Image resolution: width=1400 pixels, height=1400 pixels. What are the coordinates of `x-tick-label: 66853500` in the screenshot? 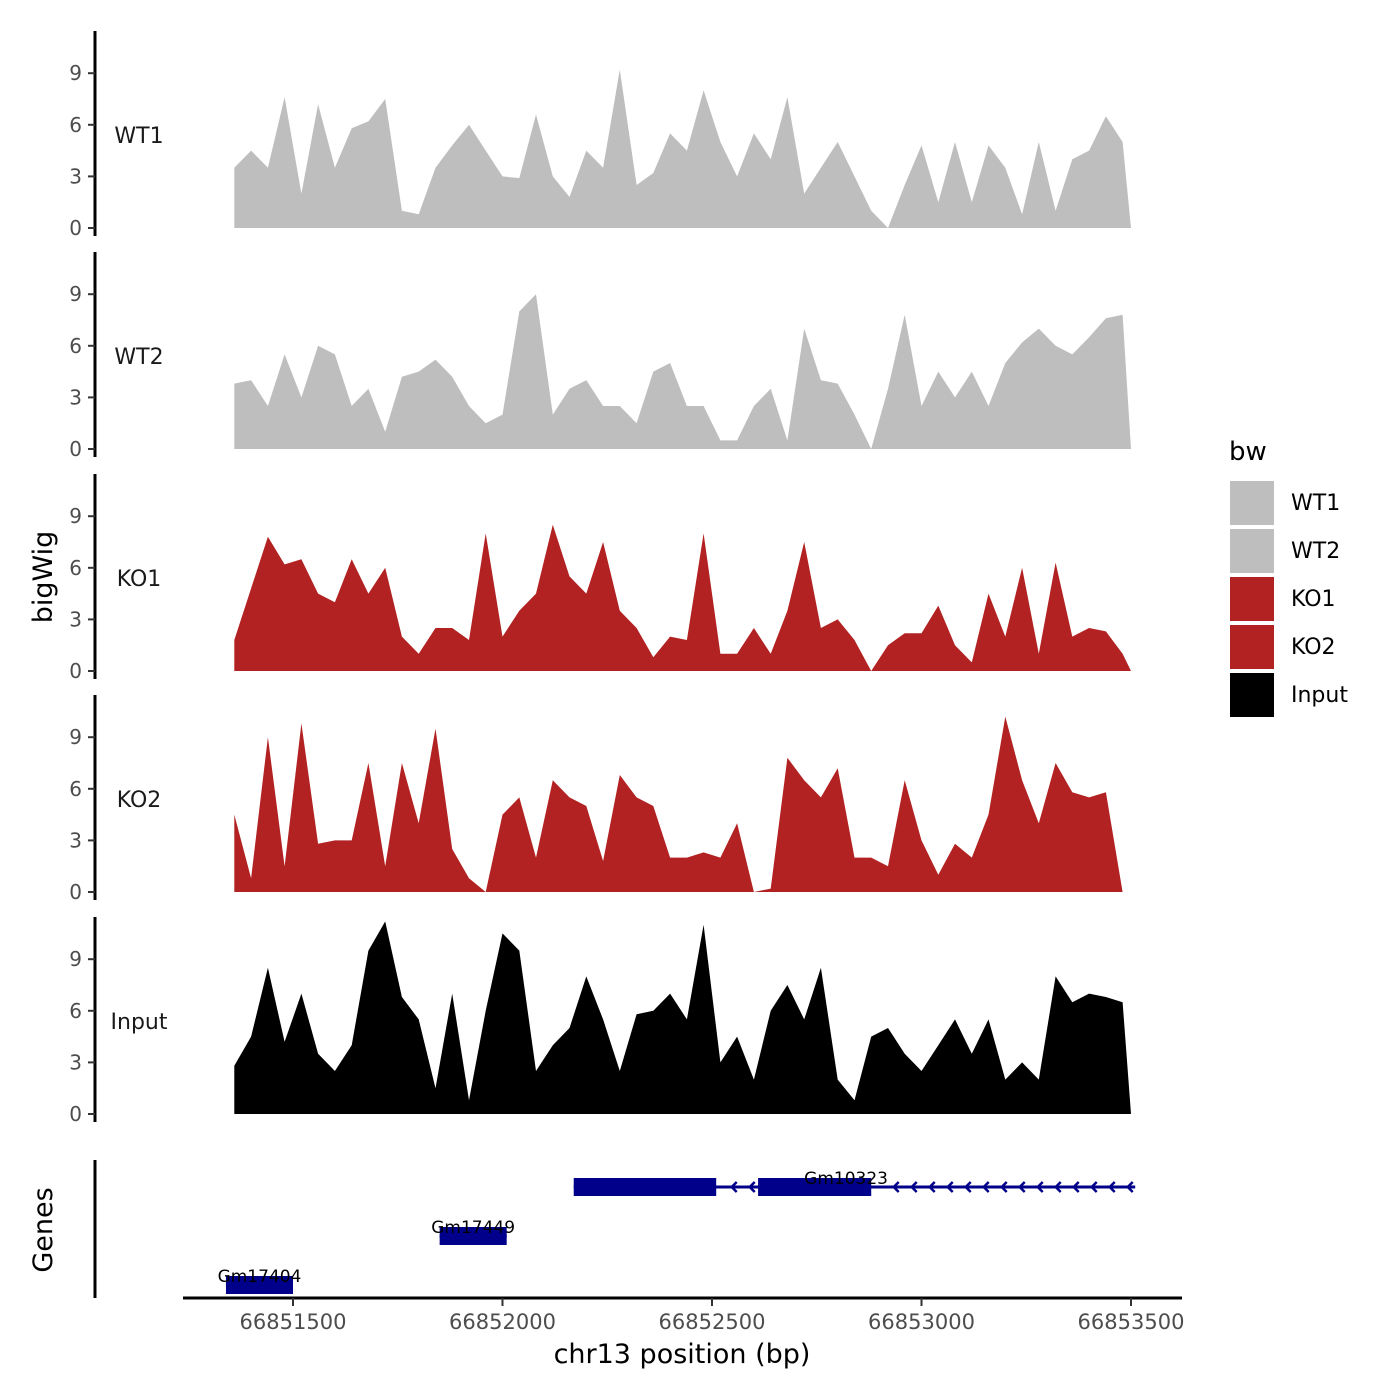 It's located at (1131, 1322).